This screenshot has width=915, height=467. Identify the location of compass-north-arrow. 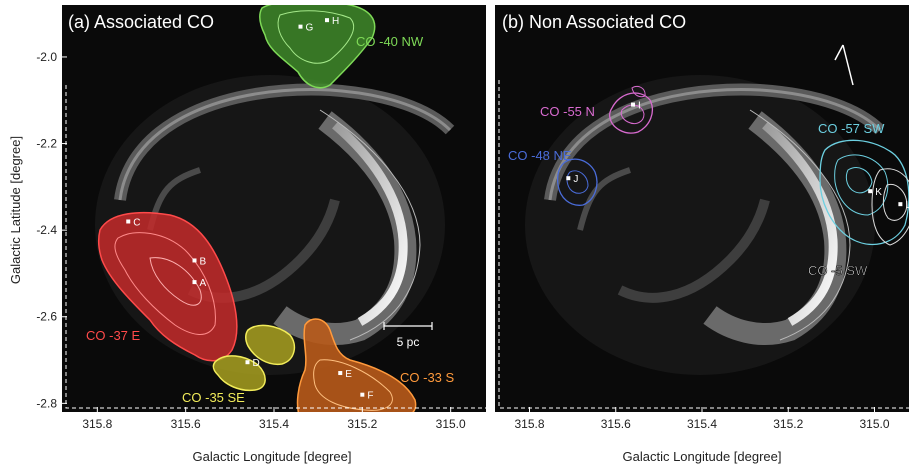
(848, 65).